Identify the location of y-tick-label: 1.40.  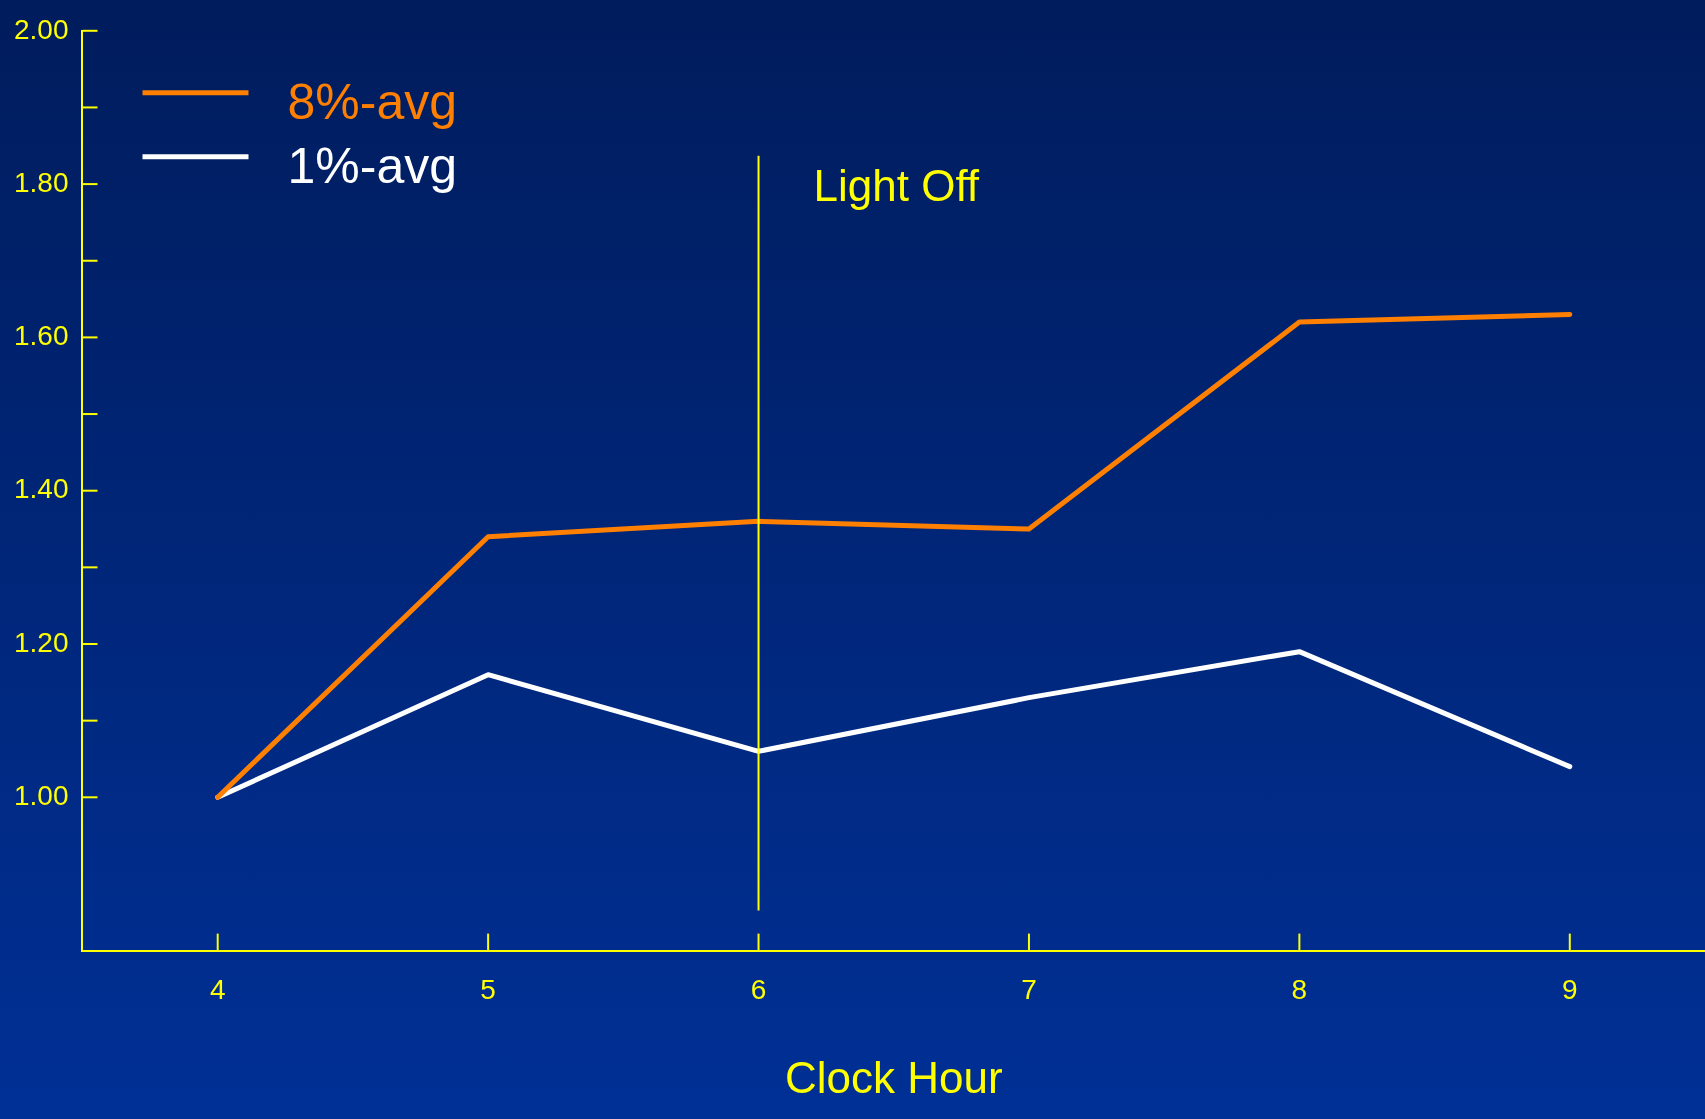
(41, 489).